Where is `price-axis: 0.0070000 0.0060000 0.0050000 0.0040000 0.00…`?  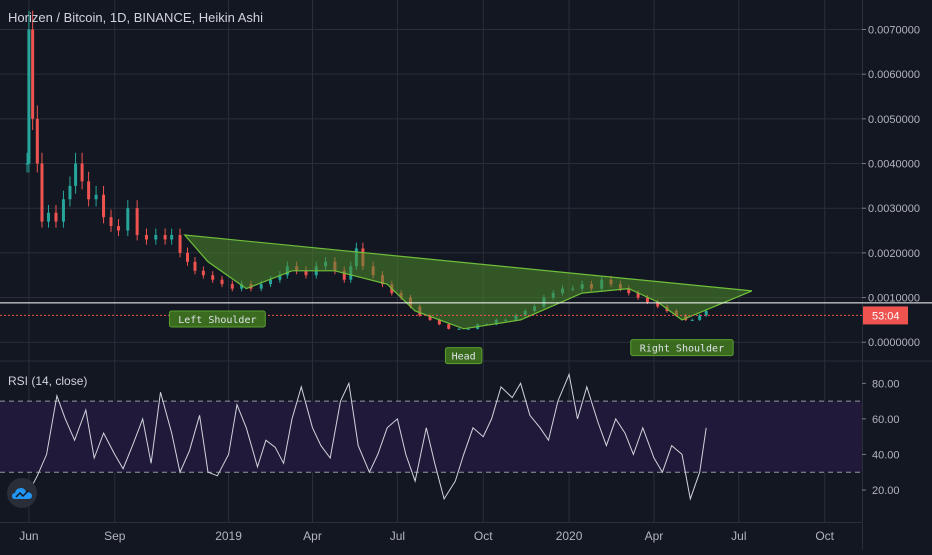 price-axis: 0.0070000 0.0060000 0.0050000 0.0040000 0.00… is located at coordinates (891, 186).